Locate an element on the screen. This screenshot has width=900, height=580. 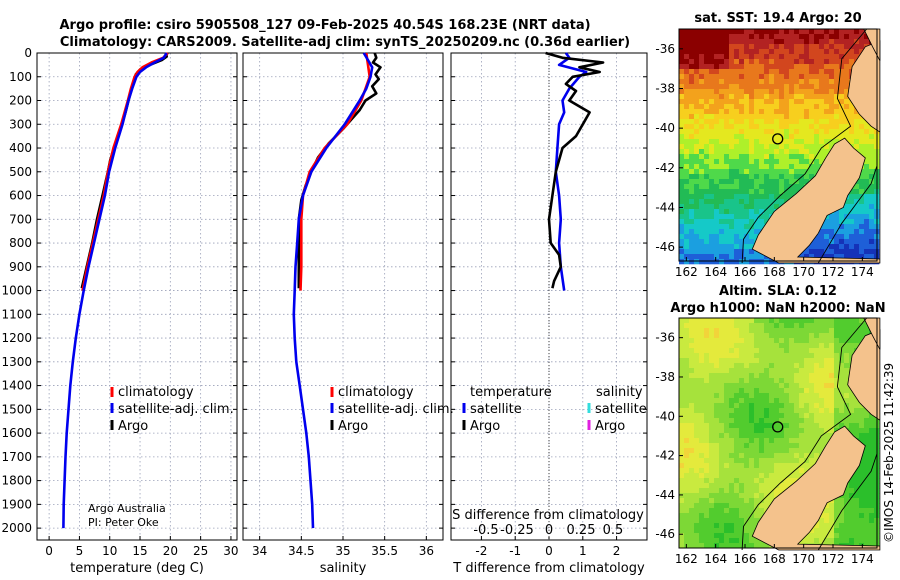
x-tick-label: 0 is located at coordinates (549, 551).